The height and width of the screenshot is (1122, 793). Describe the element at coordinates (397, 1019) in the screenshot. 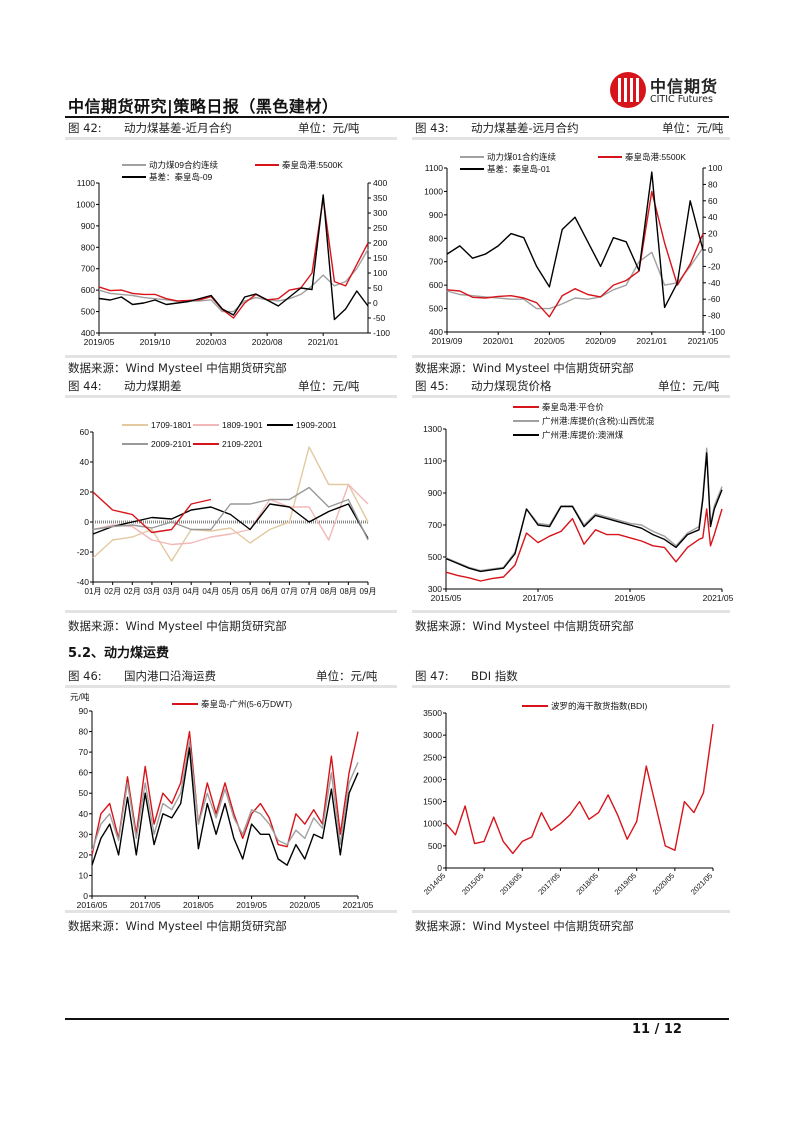

I see `footer-divider` at that location.